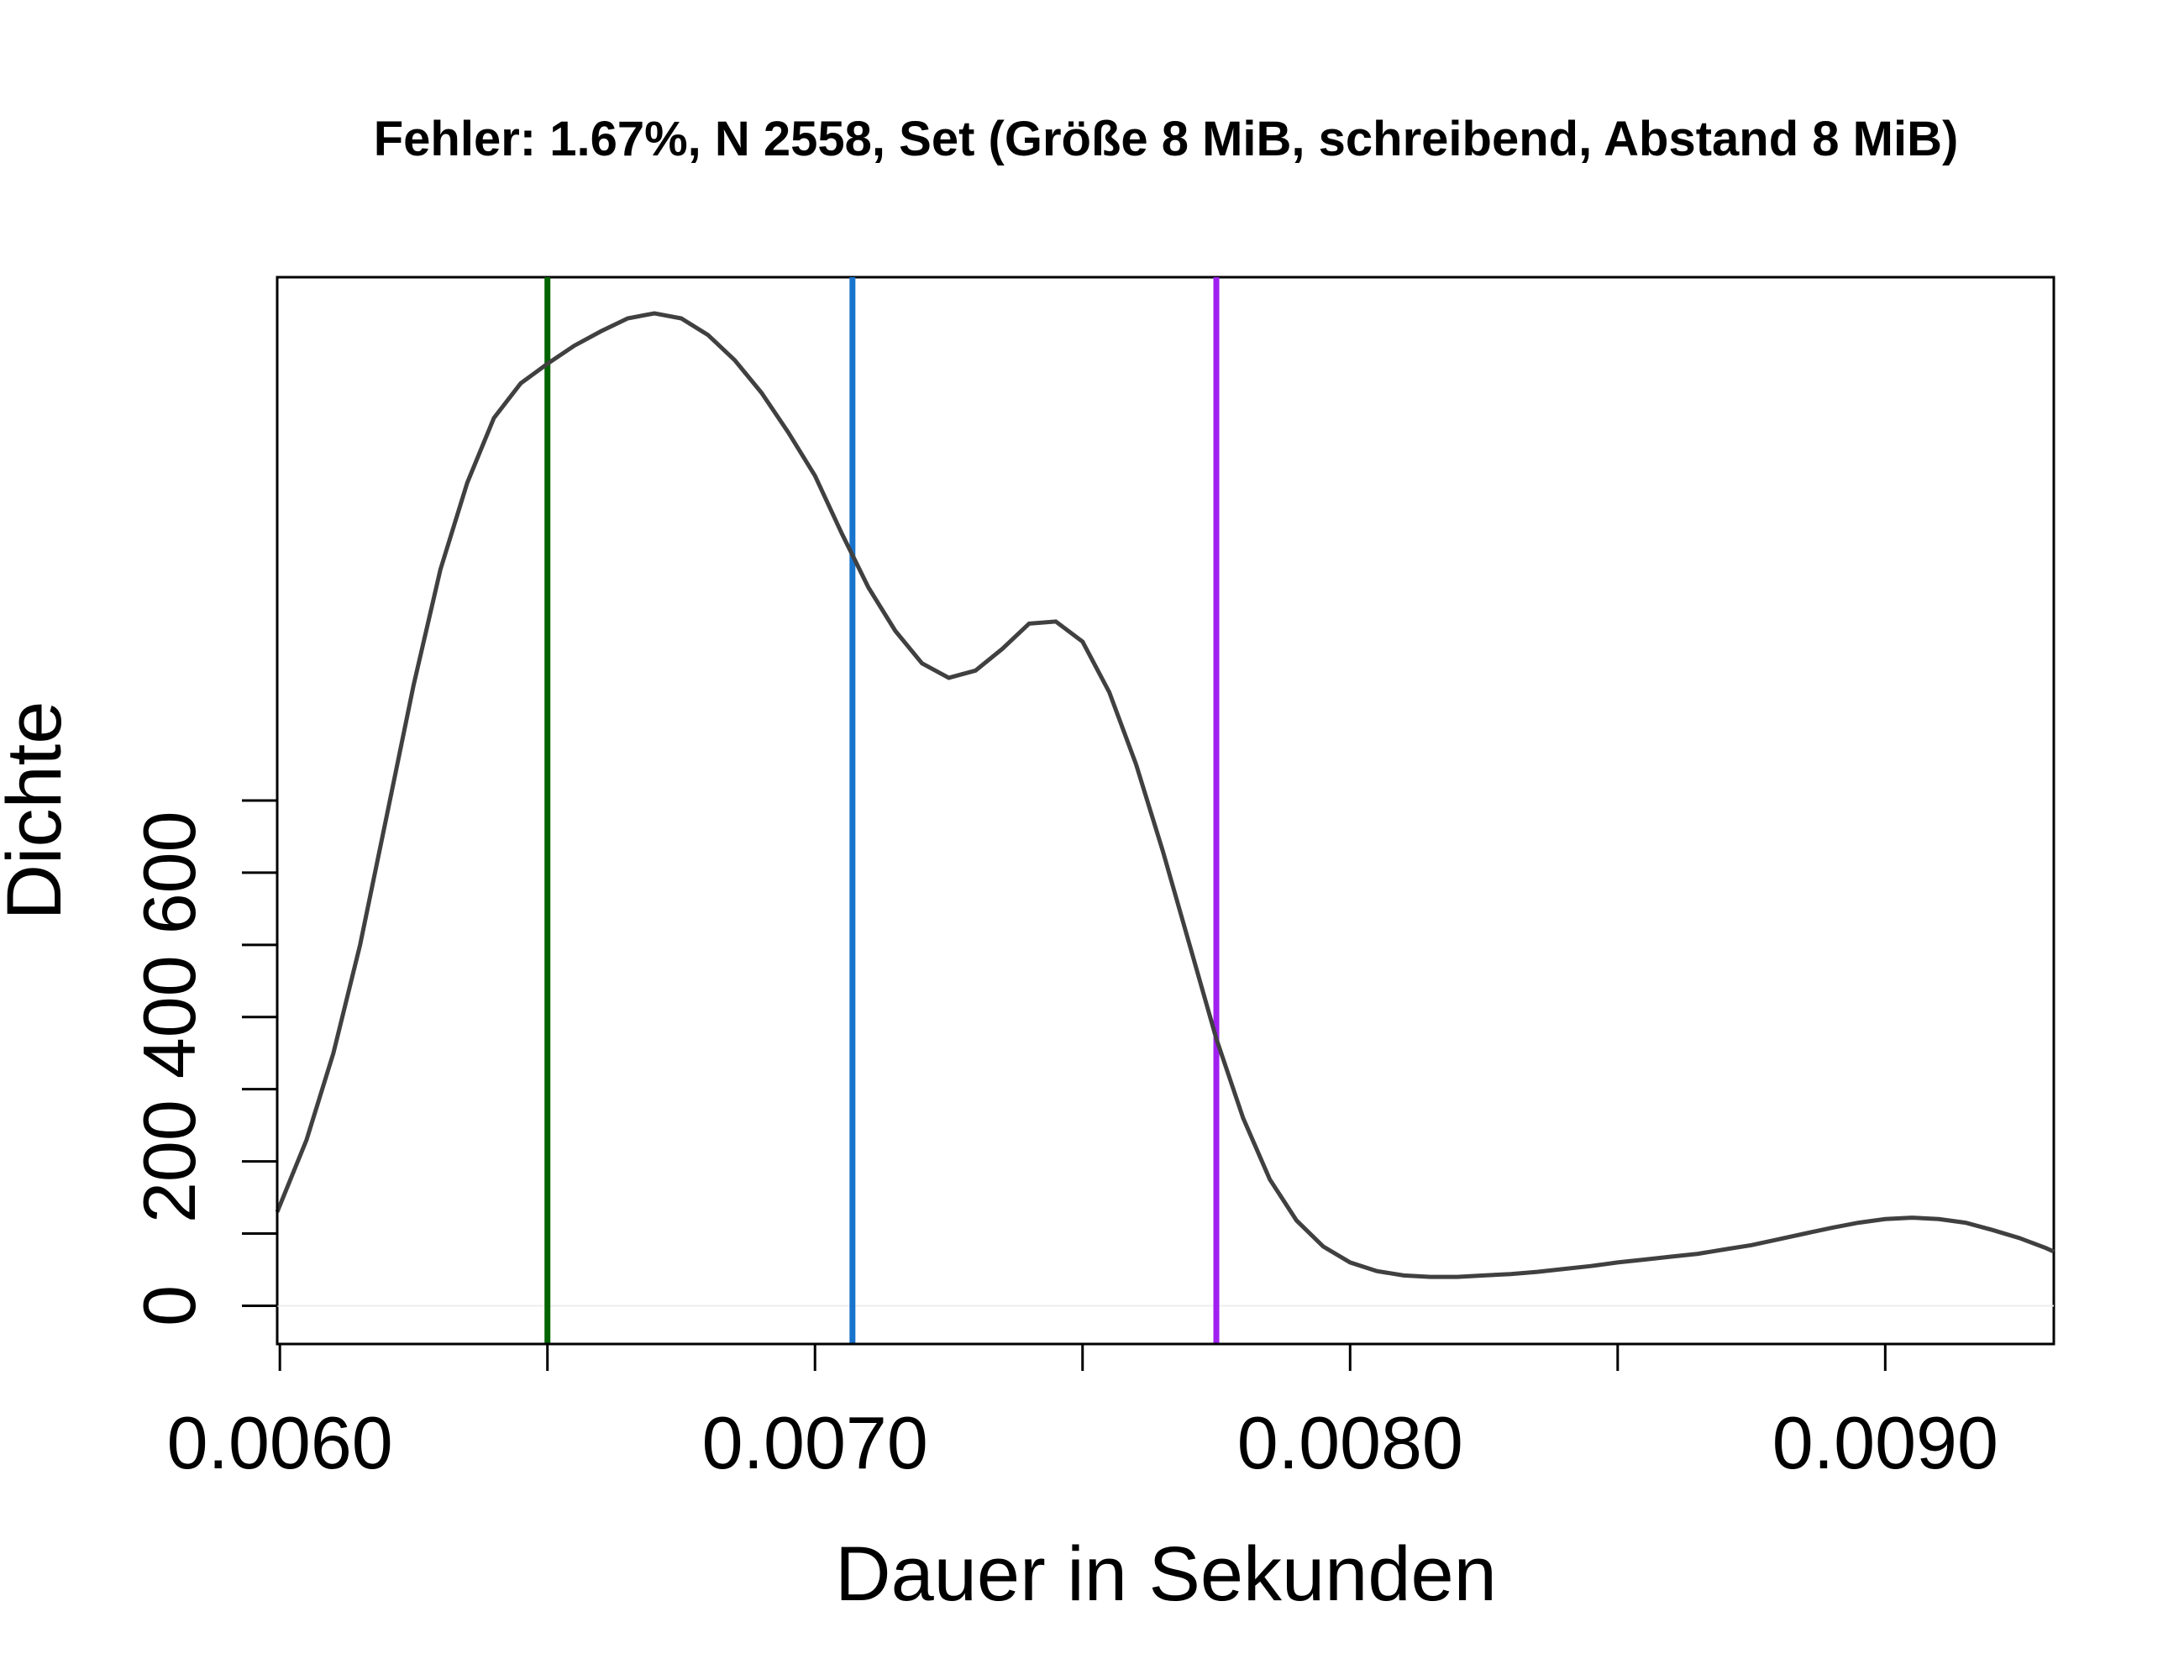 Image resolution: width=2184 pixels, height=1680 pixels. I want to click on y-axis: 0 200 400 600, so click(203, 1062).